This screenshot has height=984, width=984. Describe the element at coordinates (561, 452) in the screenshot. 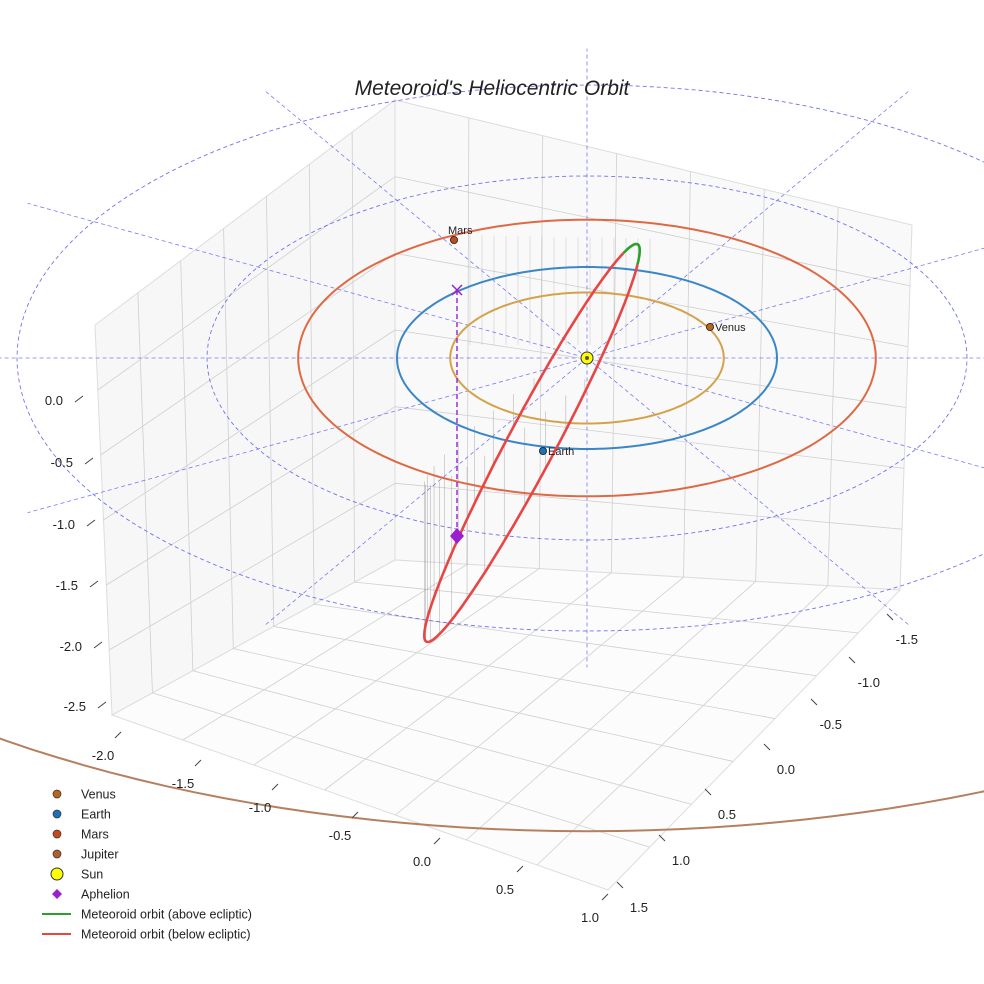

I see `earth-label: Earth` at that location.